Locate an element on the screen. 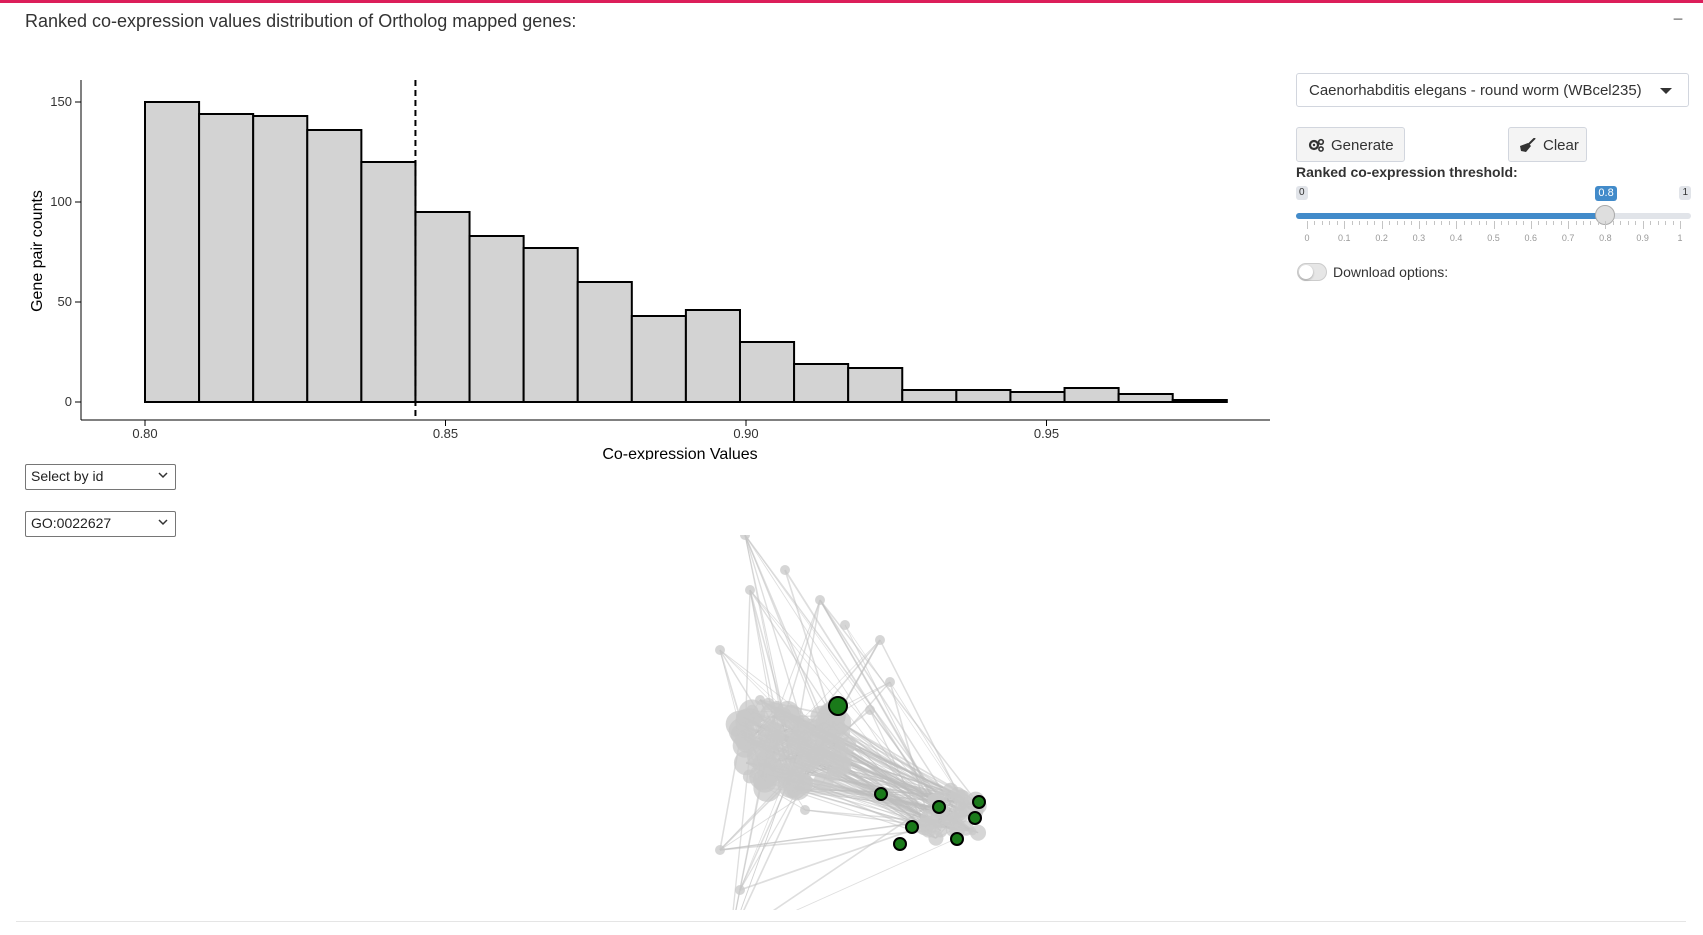 Image resolution: width=1703 pixels, height=935 pixels. y-tick-label: 0 is located at coordinates (68, 401).